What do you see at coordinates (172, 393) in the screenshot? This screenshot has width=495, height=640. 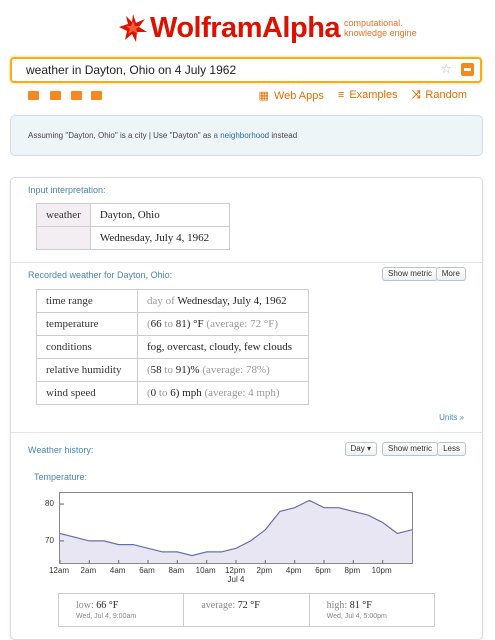 I see `table-row: wind speed (0 to 6) mph (average: 4 mph)` at bounding box center [172, 393].